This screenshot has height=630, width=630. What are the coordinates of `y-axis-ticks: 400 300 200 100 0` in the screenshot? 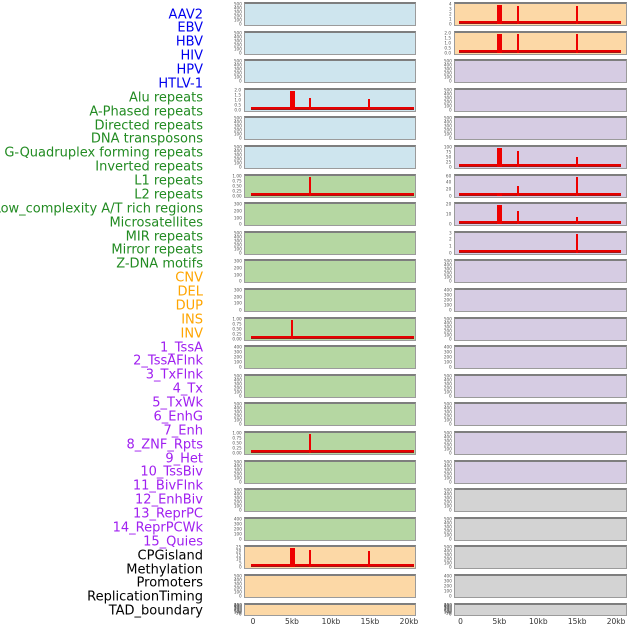 It's located at (443, 357).